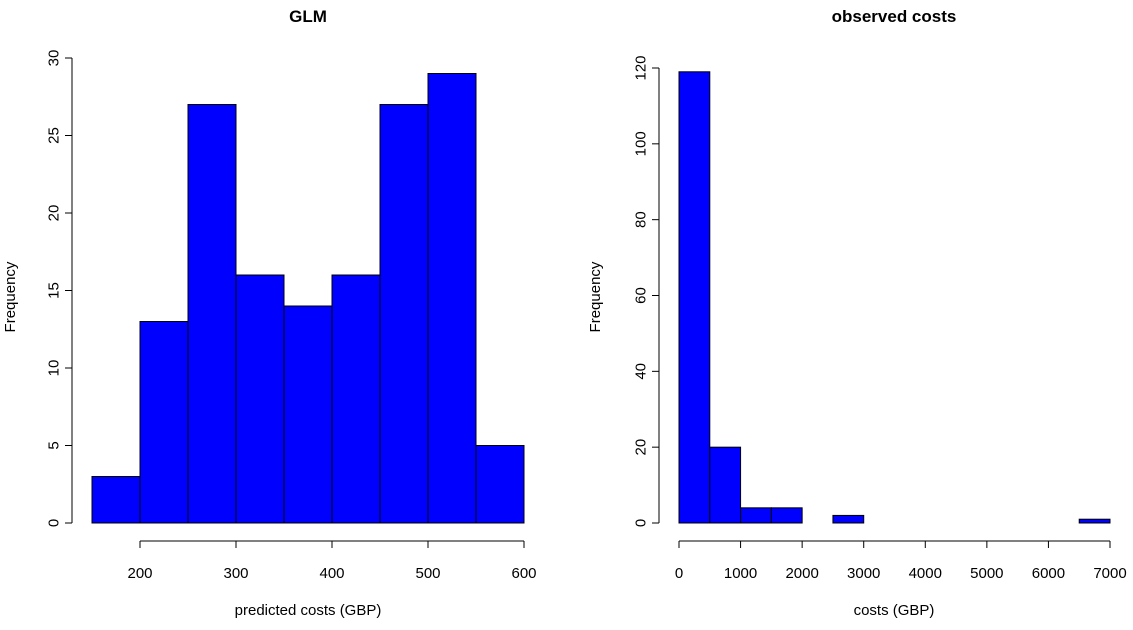 The height and width of the screenshot is (630, 1133). Describe the element at coordinates (308, 610) in the screenshot. I see `x-axis-label: predicted costs (GBP)` at that location.